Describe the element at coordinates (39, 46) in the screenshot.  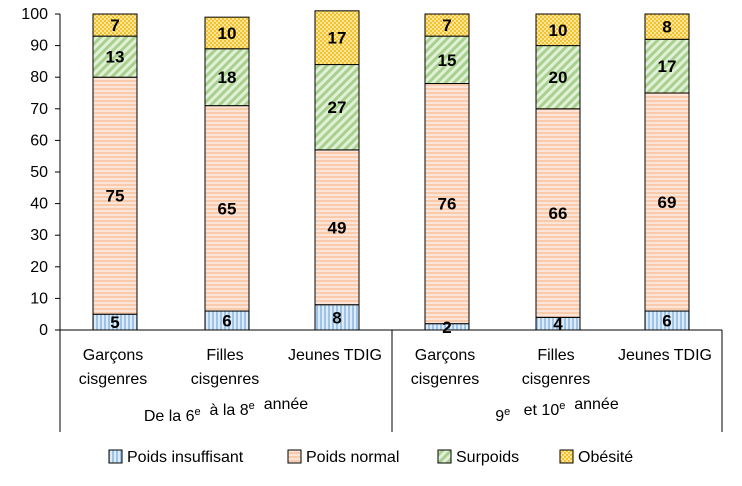
I see `y-tick-label: 90` at that location.